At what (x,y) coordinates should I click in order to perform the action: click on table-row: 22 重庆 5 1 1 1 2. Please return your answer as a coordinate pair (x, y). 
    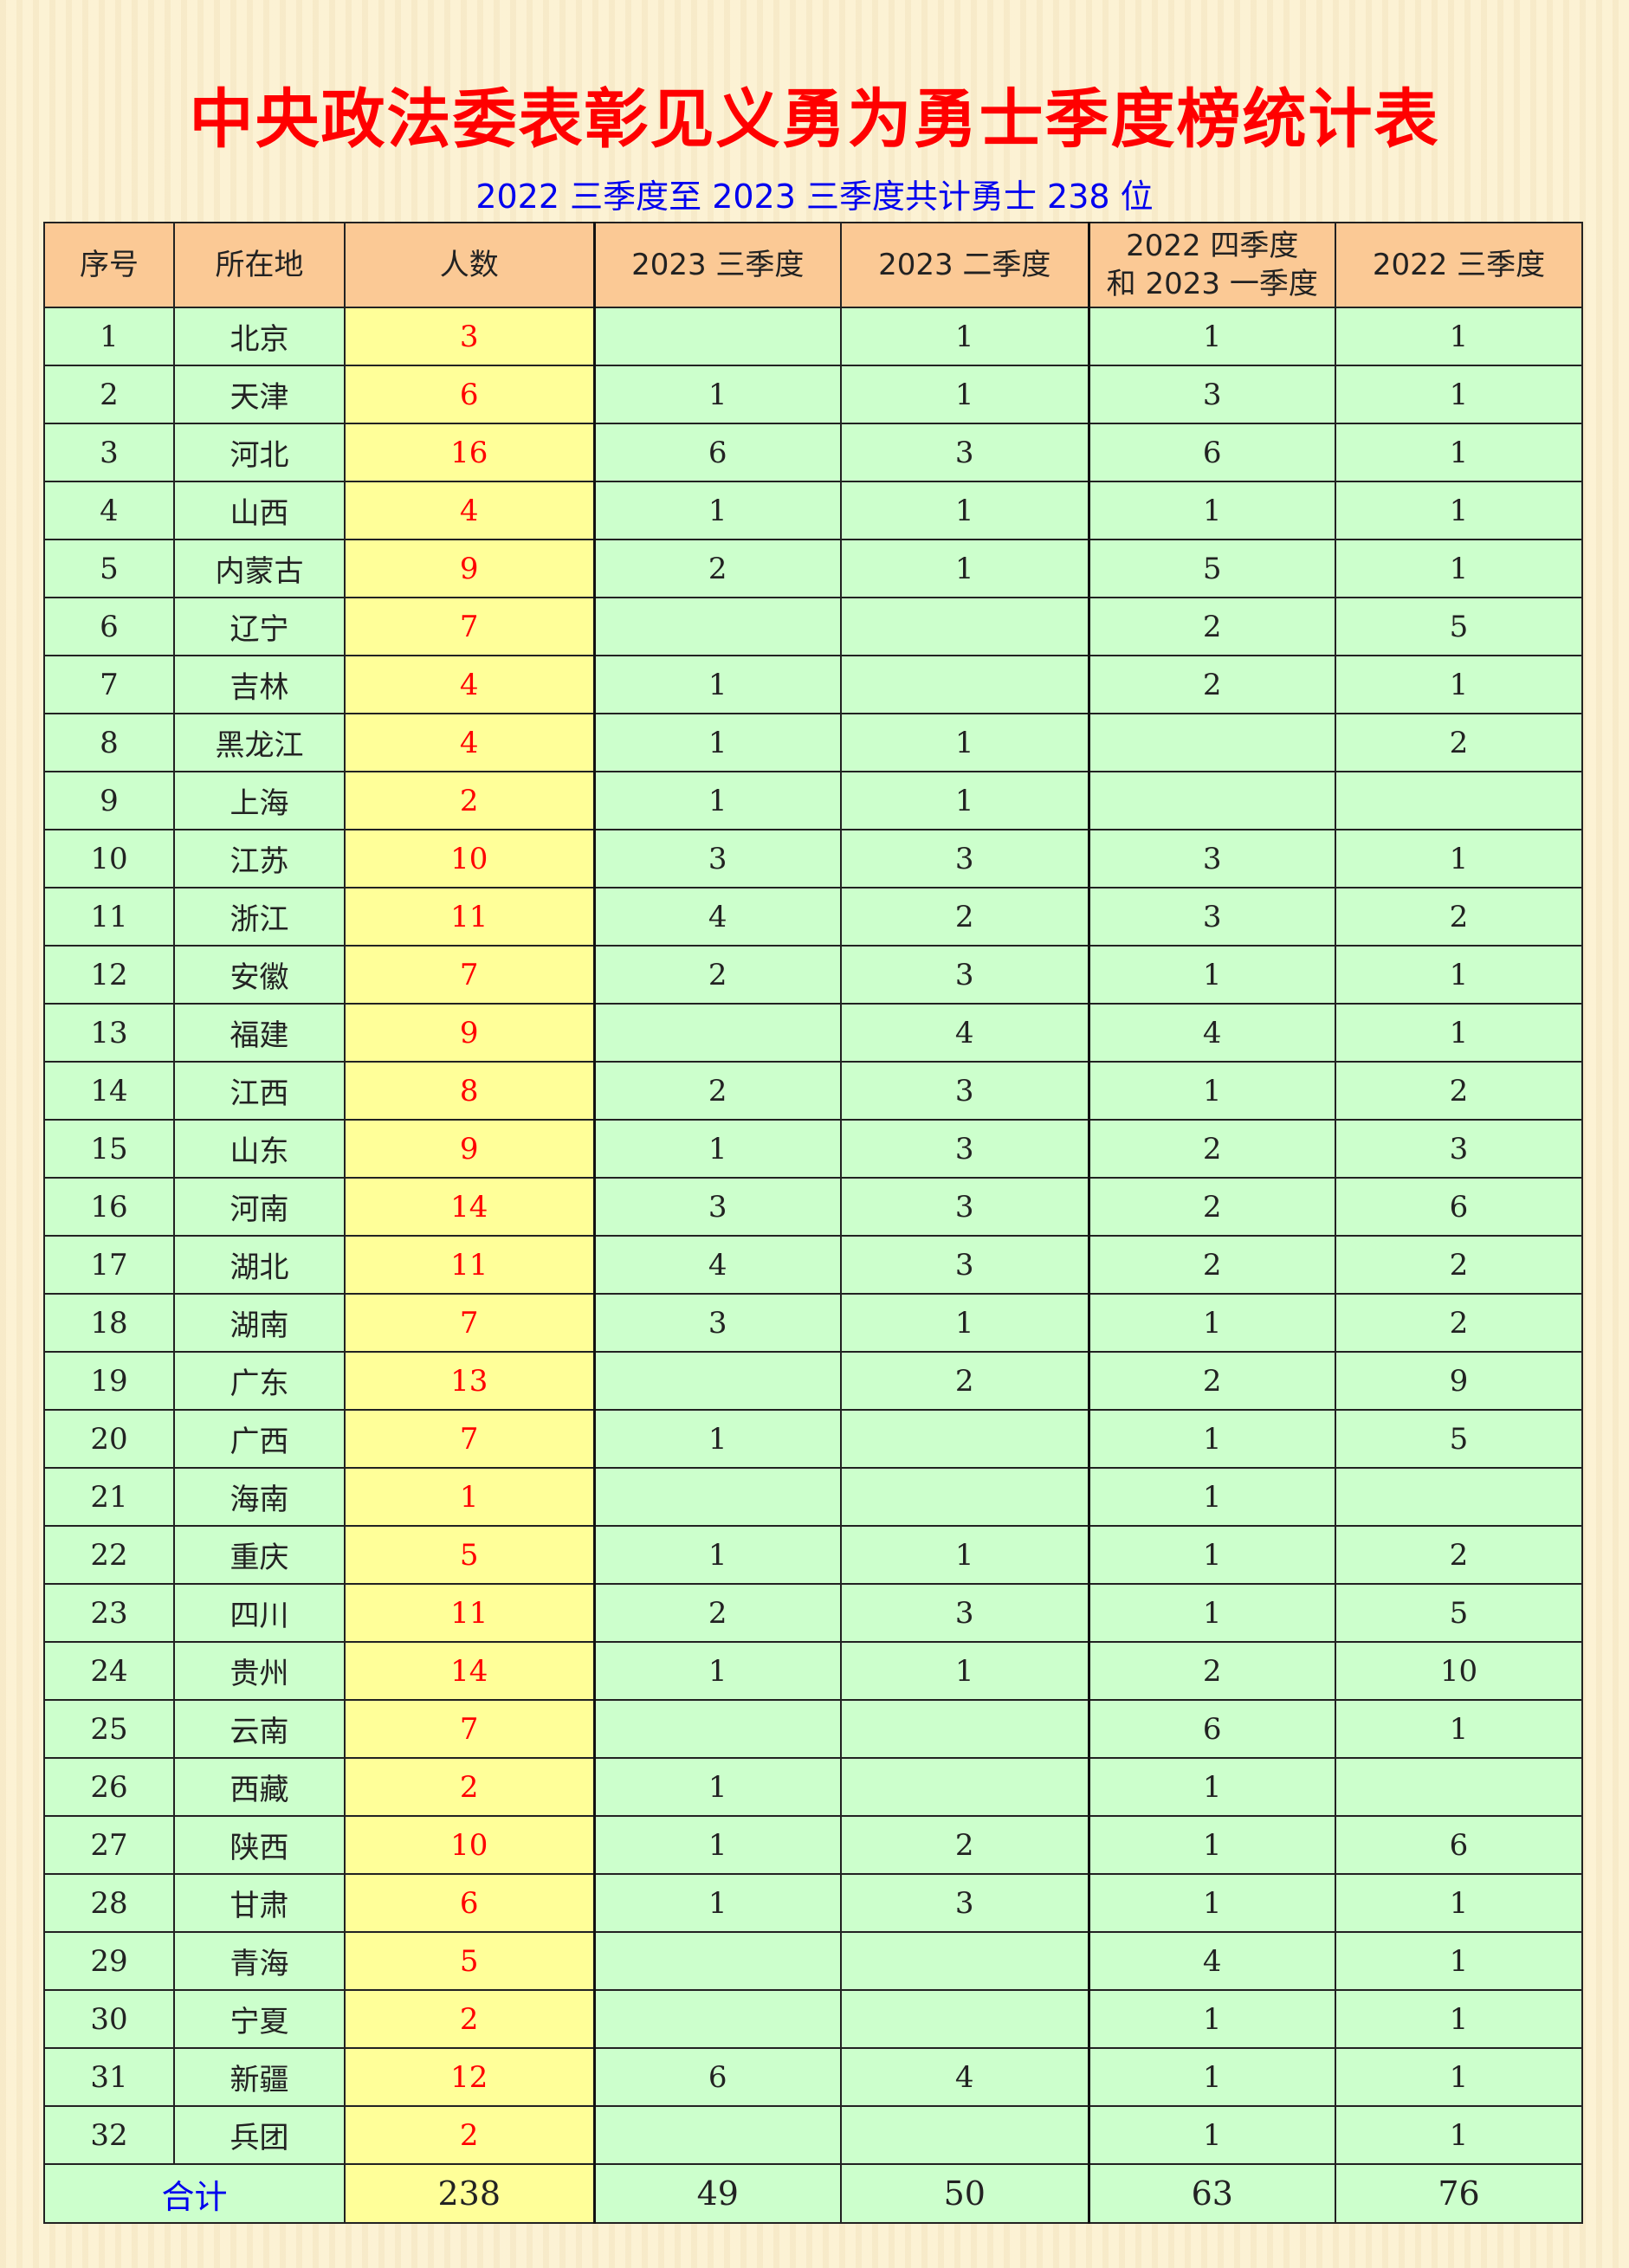
    Looking at the image, I should click on (813, 1555).